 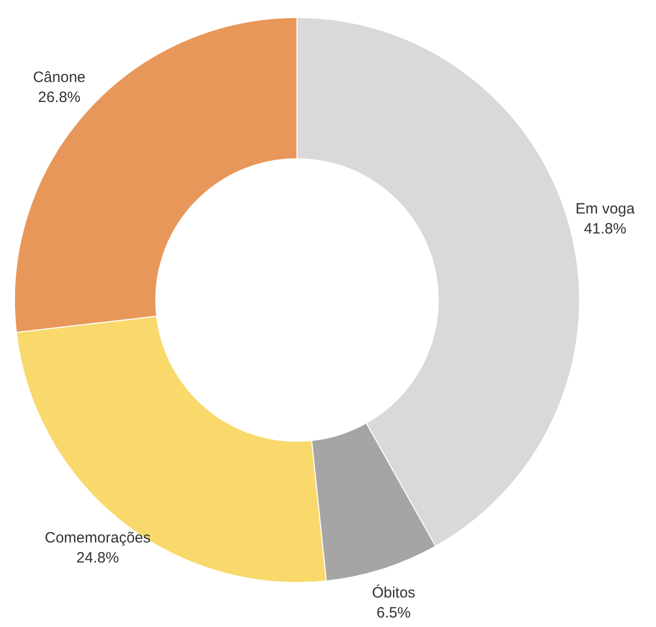 I want to click on data-label: 24.8%, so click(x=97, y=558).